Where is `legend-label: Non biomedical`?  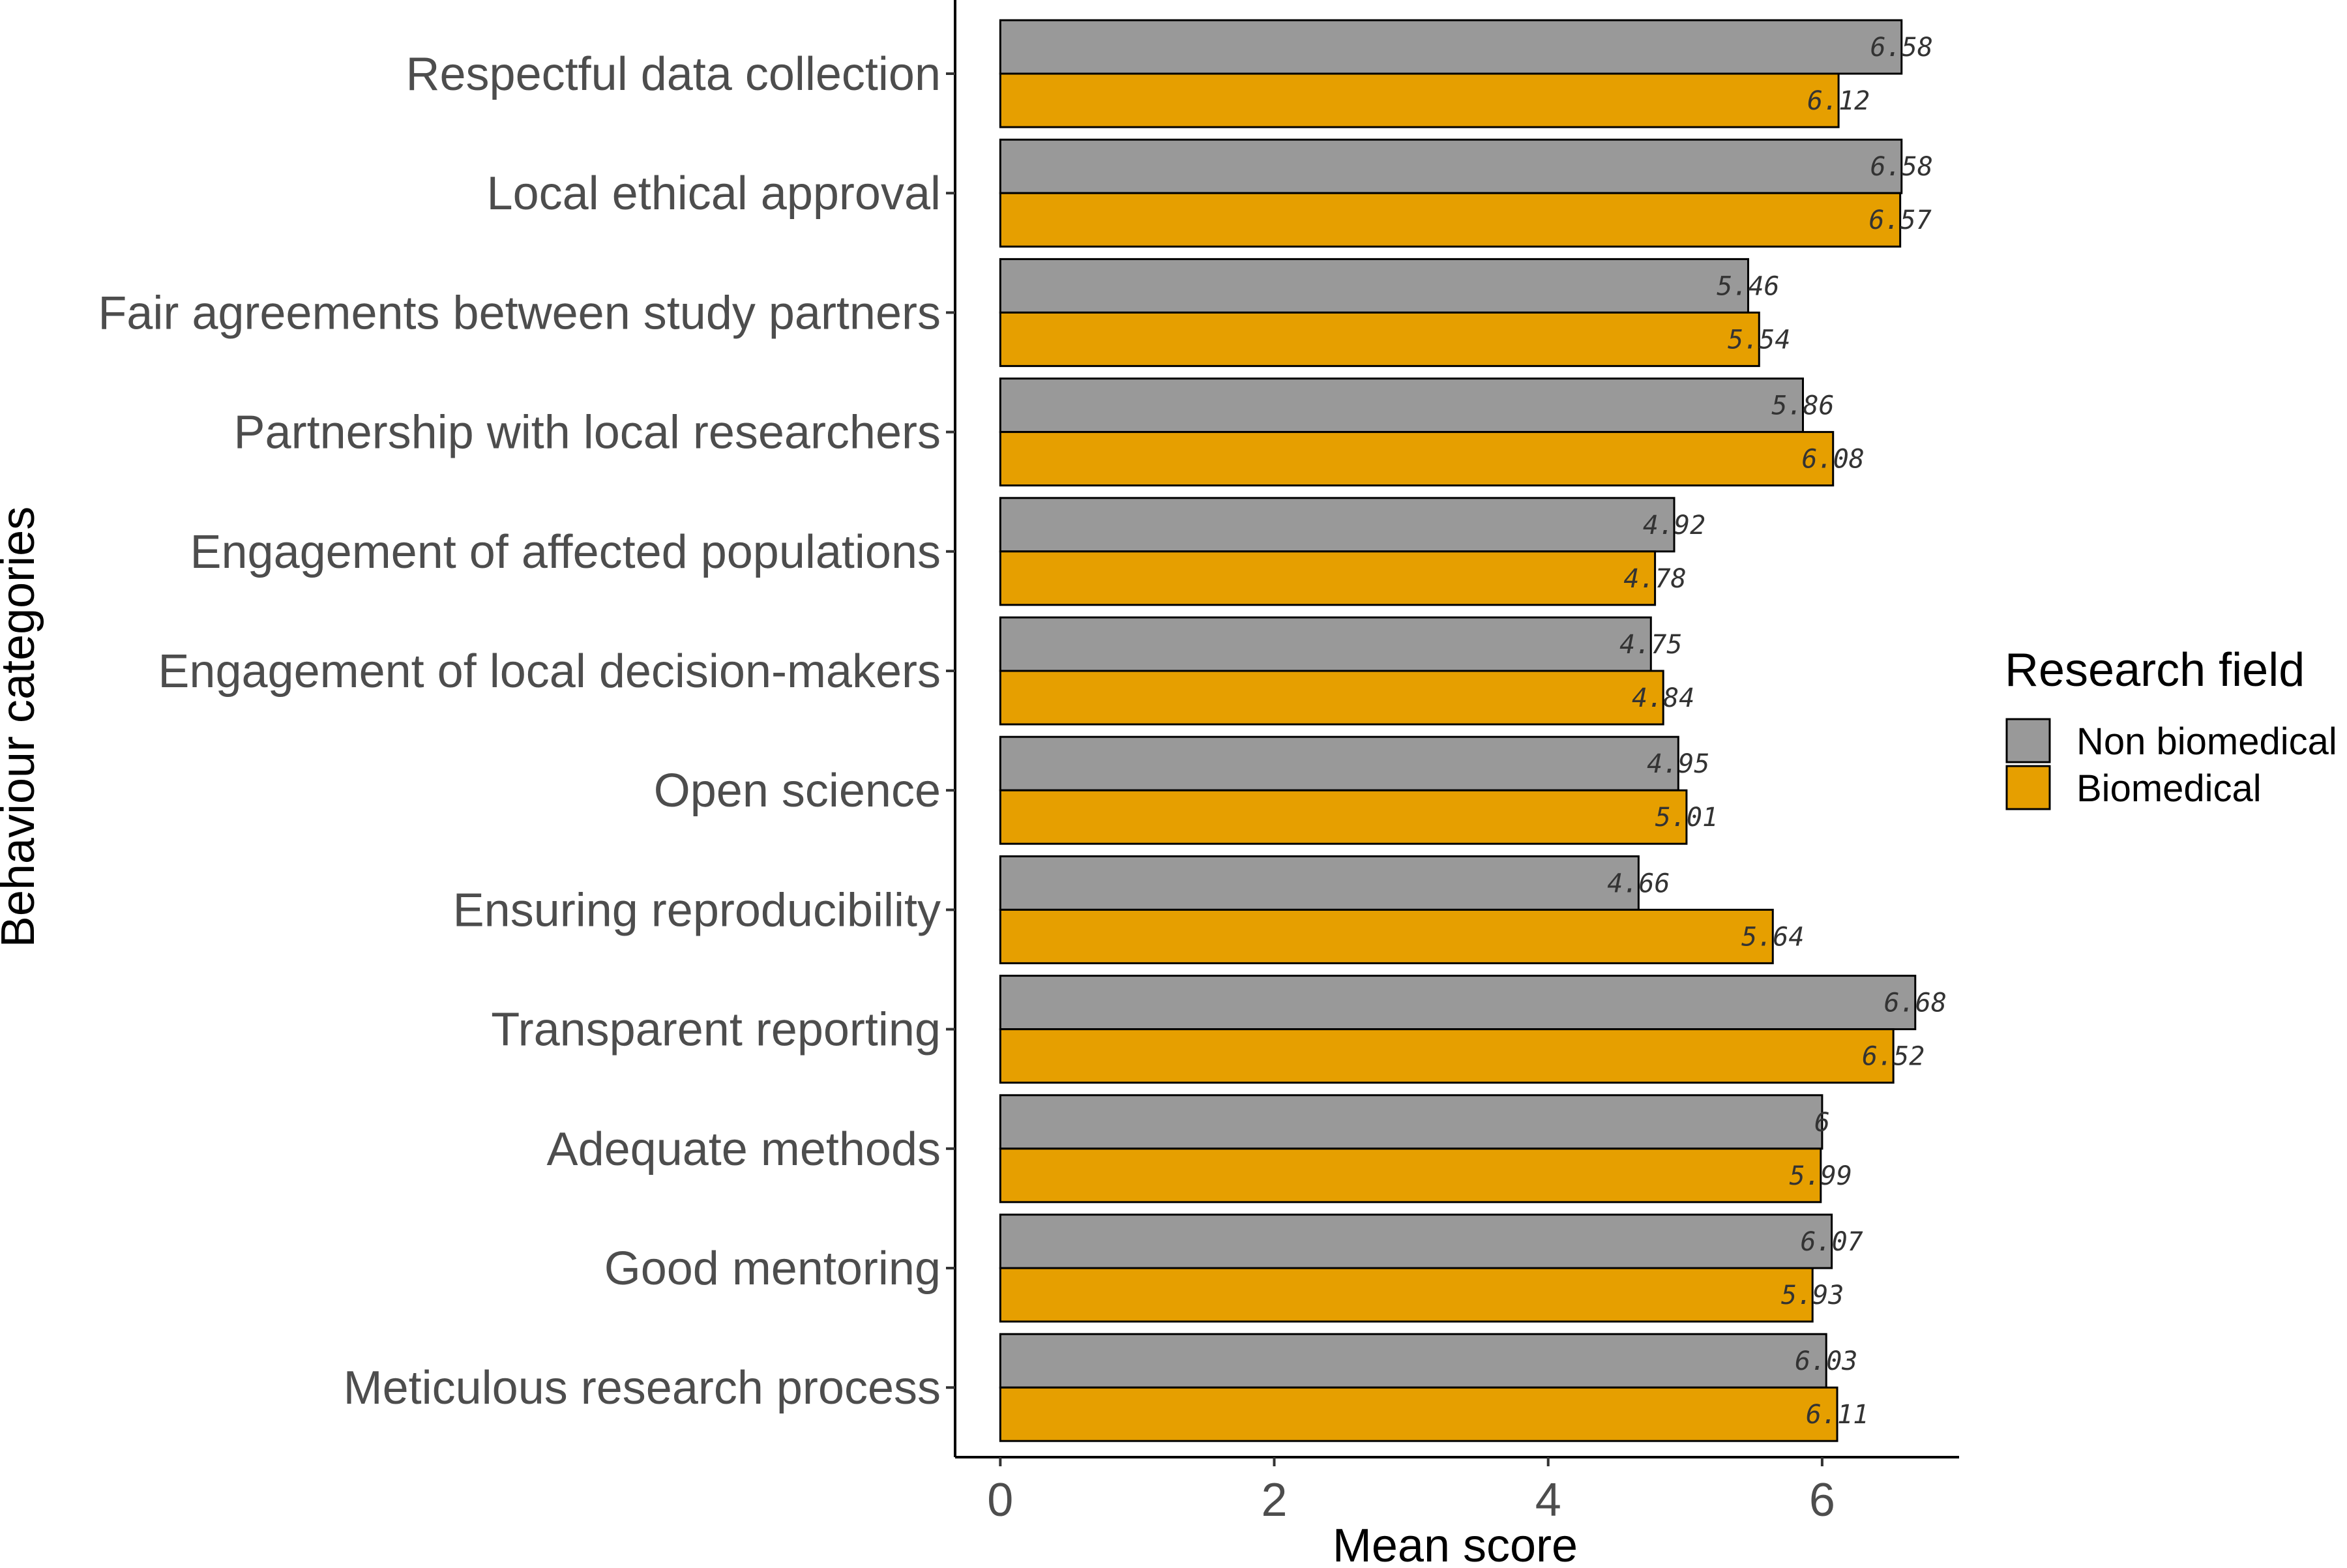 legend-label: Non biomedical is located at coordinates (2206, 741).